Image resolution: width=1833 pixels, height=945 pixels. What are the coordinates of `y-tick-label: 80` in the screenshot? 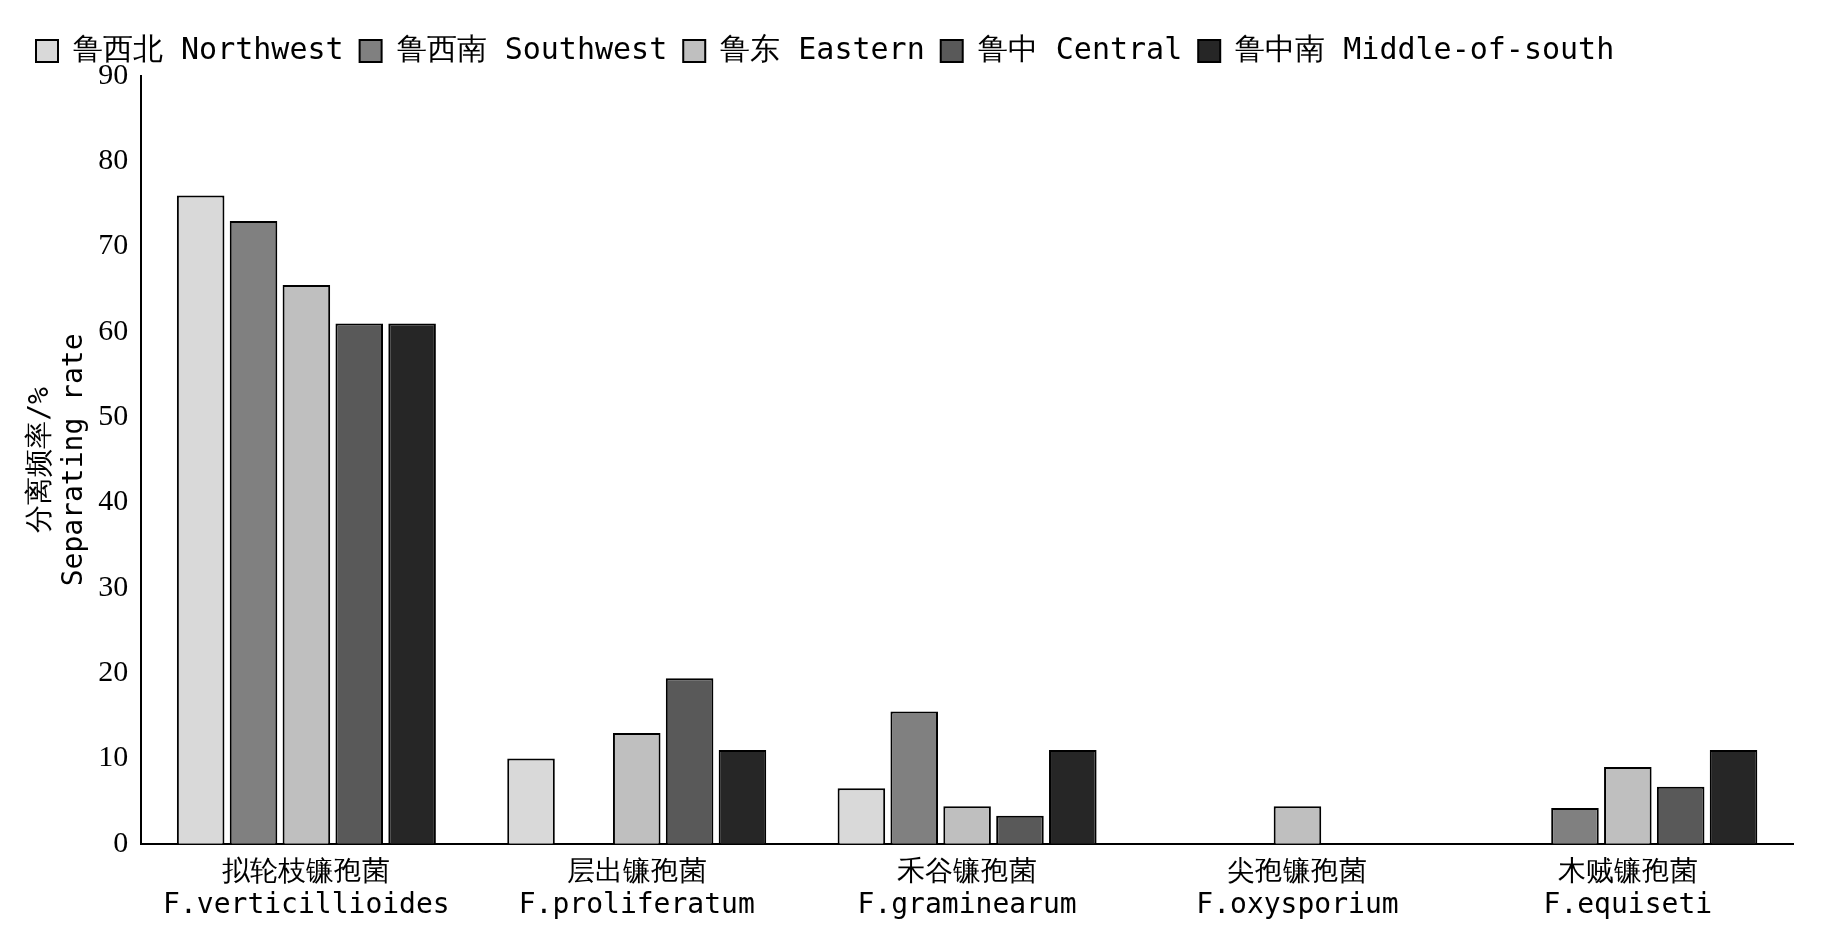 It's located at (113, 159).